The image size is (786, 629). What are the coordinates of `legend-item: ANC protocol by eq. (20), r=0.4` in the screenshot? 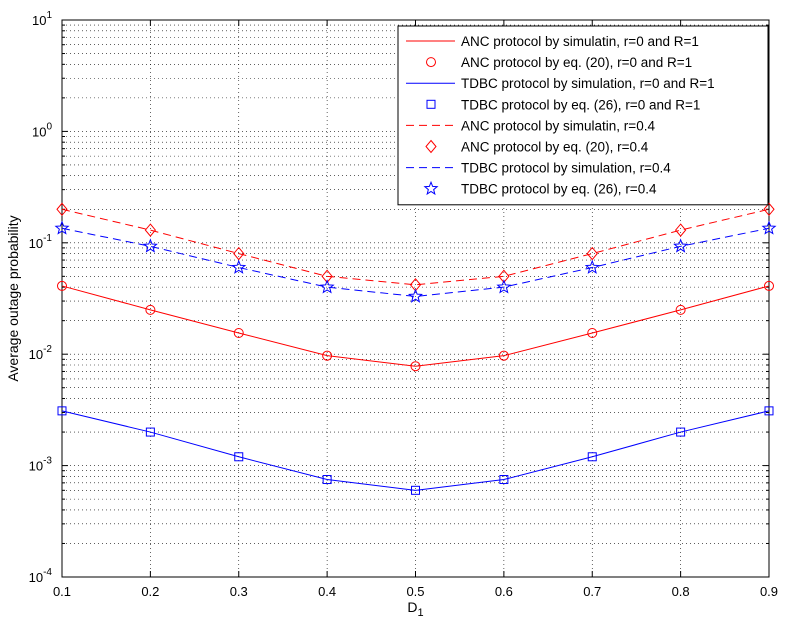 It's located at (537, 147).